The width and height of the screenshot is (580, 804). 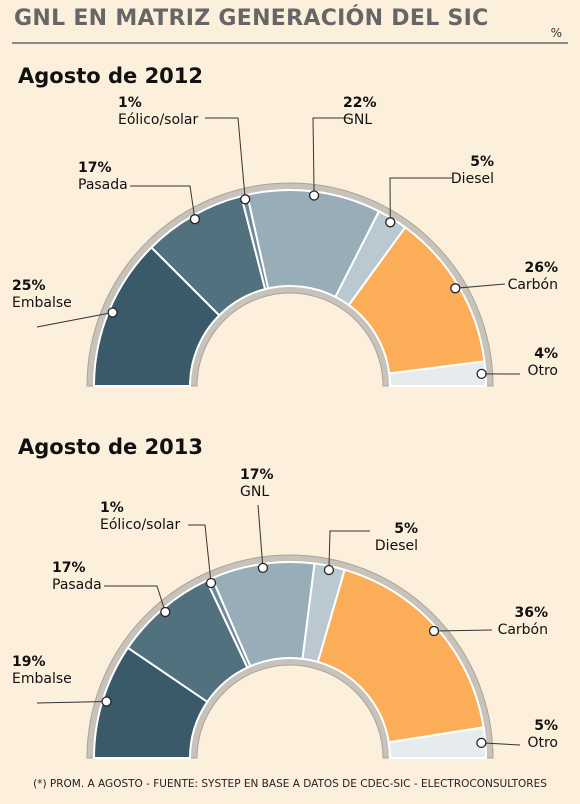 What do you see at coordinates (29, 286) in the screenshot?
I see `value-label-embalse: 25%` at bounding box center [29, 286].